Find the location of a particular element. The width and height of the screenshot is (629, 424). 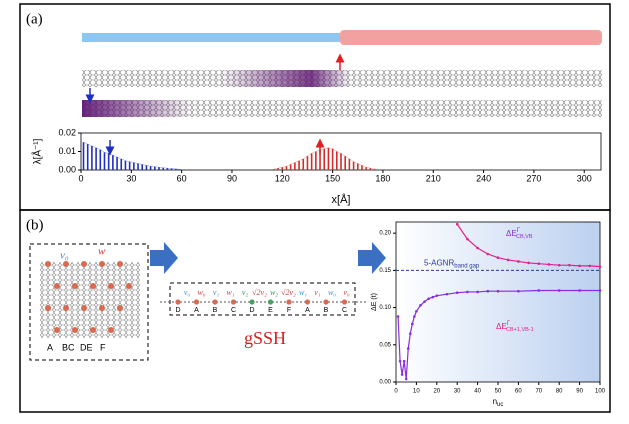

y-tick-label: 0.10 is located at coordinates (385, 308).